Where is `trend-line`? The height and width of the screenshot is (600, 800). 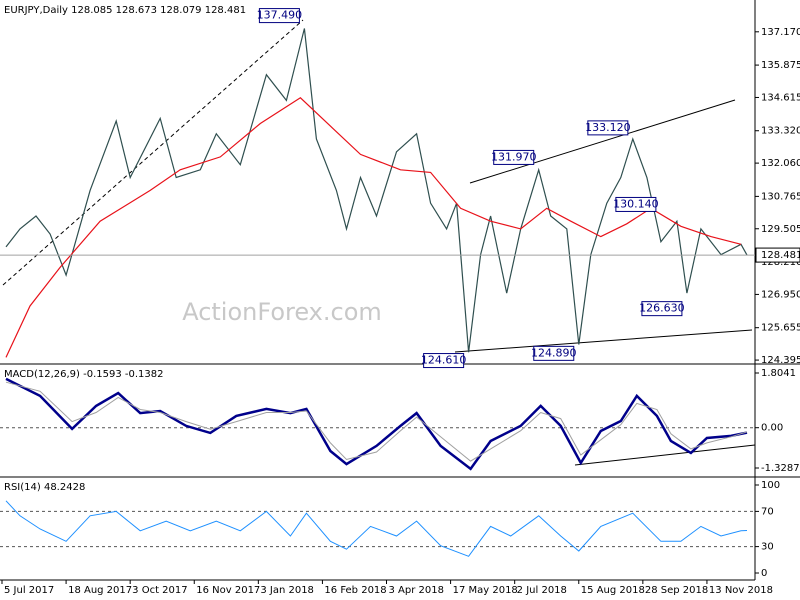
trend-line is located at coordinates (665, 455).